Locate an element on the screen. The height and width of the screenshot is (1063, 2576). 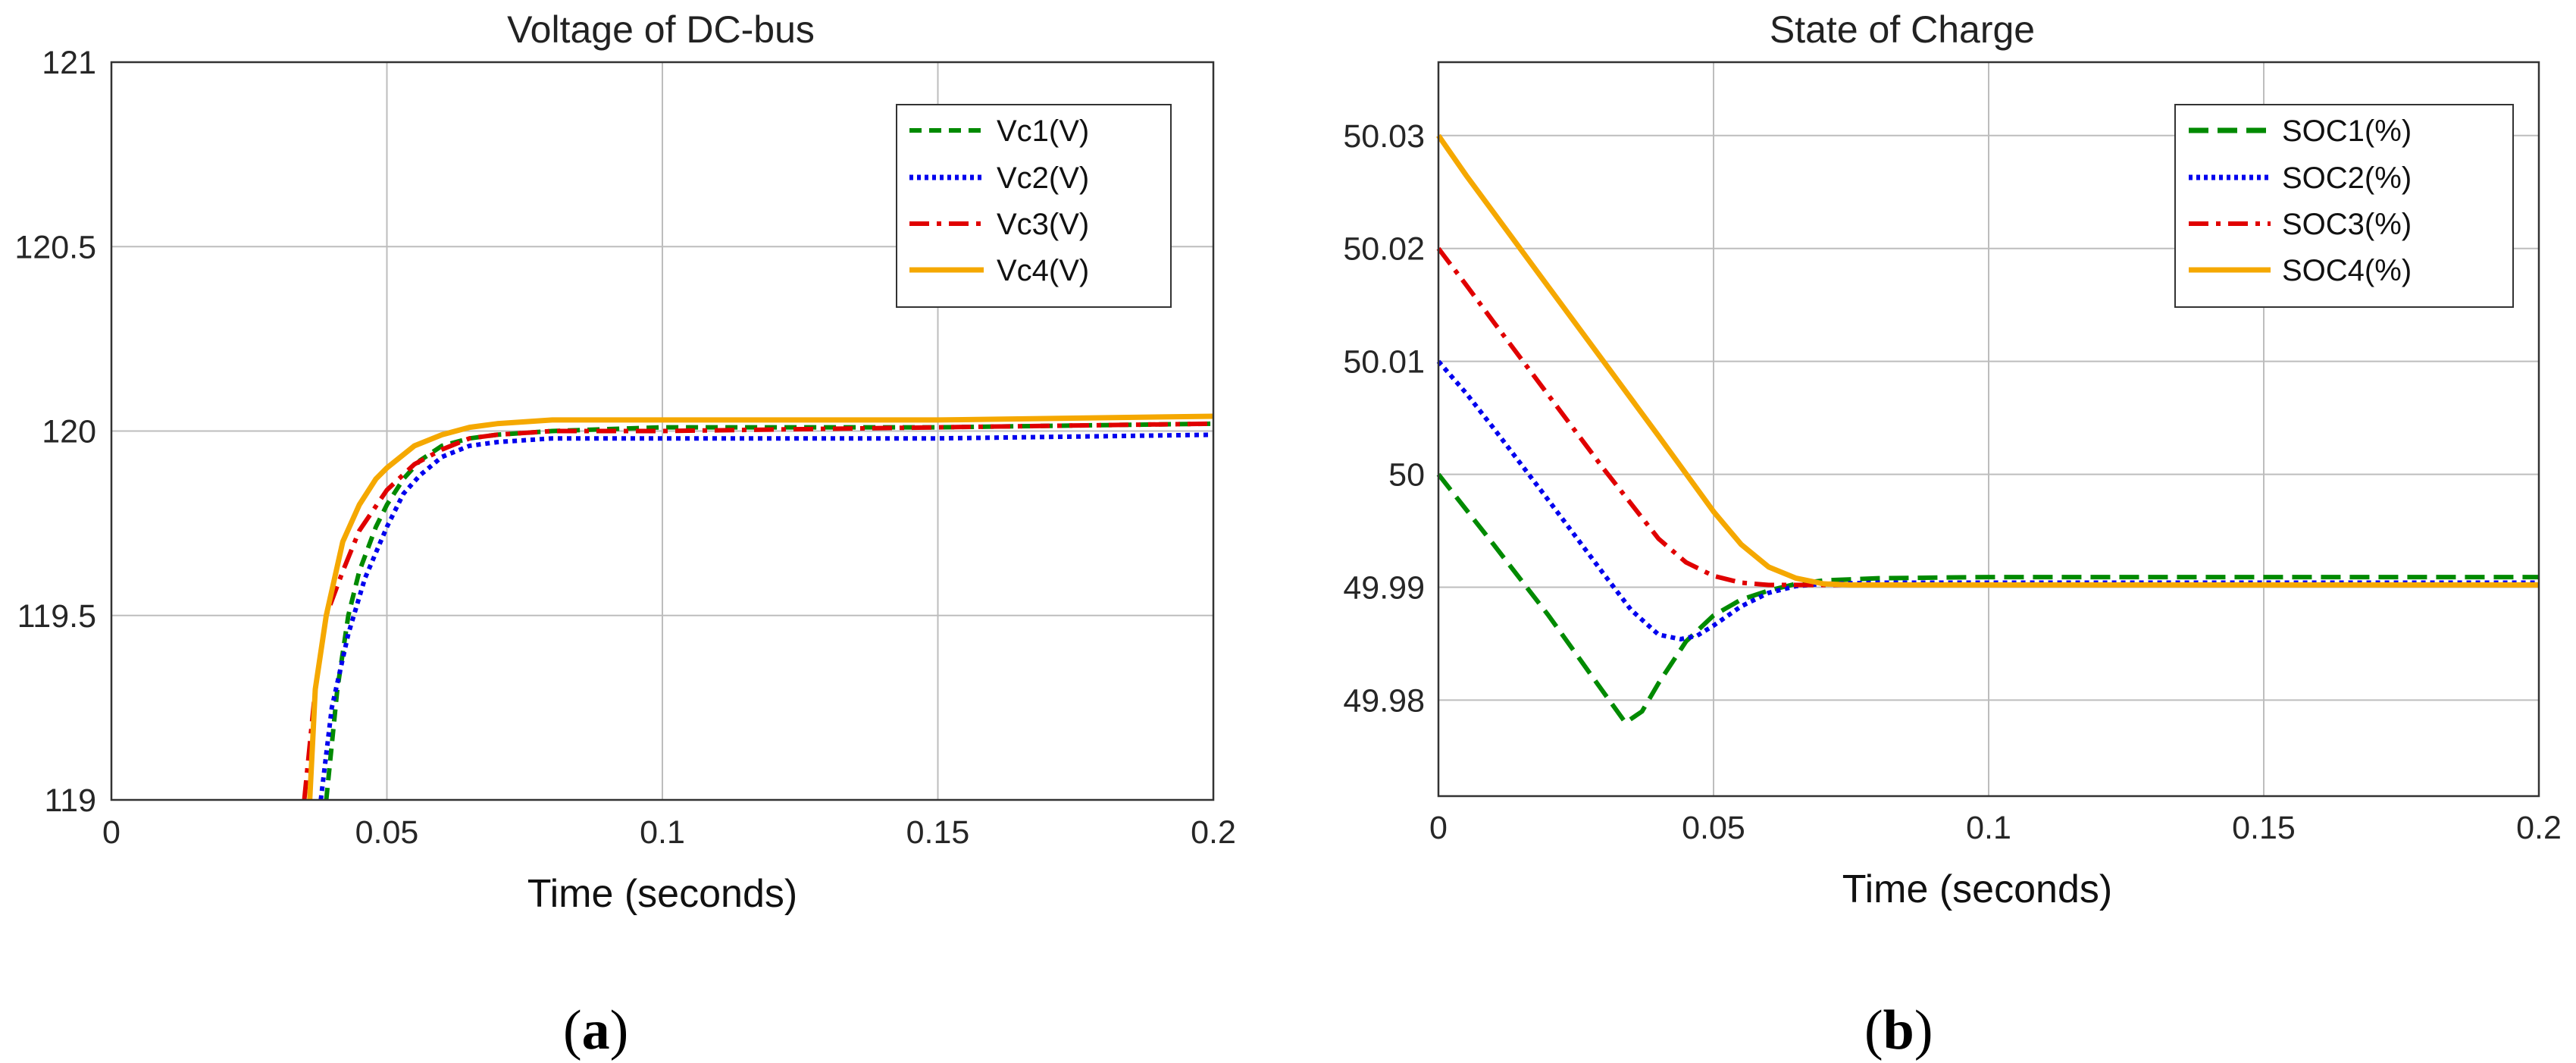
chart-a-legend-box is located at coordinates (1034, 206).